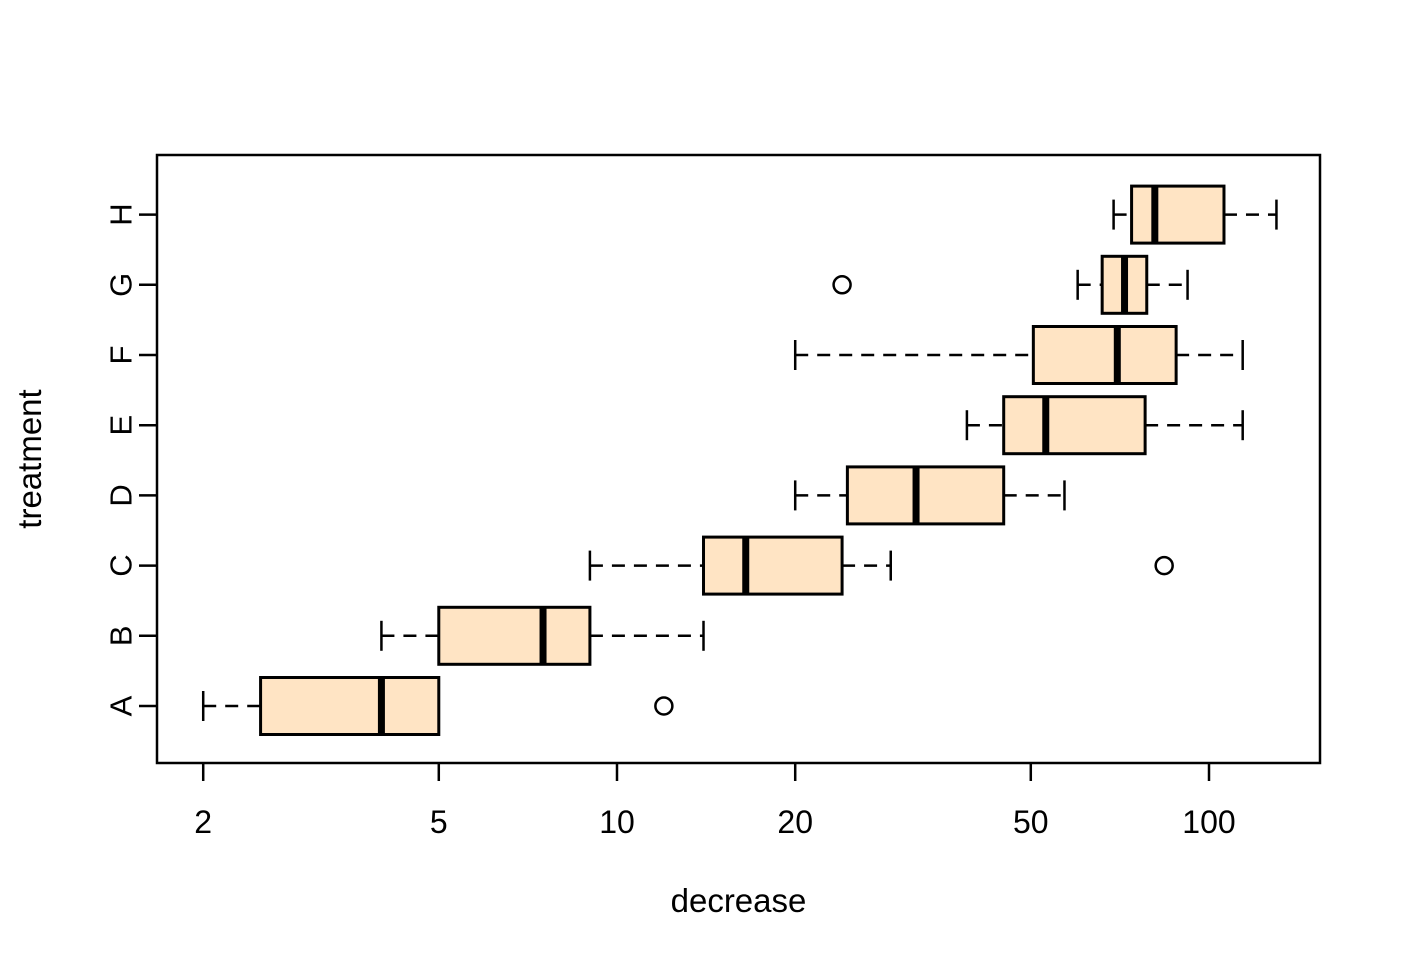 This screenshot has height=960, width=1401. Describe the element at coordinates (1074, 425) in the screenshot. I see `box-e` at that location.